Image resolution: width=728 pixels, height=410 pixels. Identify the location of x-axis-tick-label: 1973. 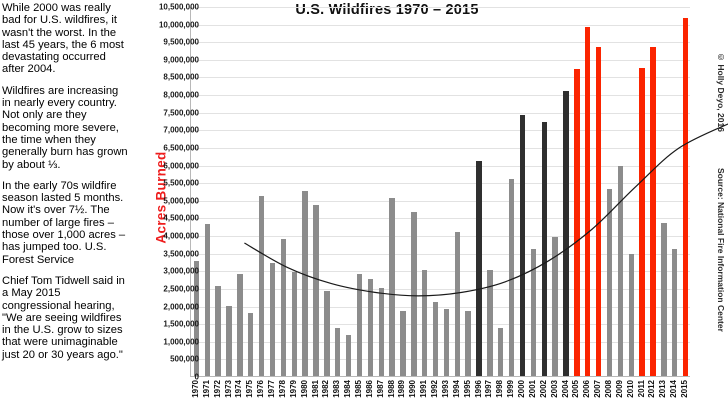
(228, 389).